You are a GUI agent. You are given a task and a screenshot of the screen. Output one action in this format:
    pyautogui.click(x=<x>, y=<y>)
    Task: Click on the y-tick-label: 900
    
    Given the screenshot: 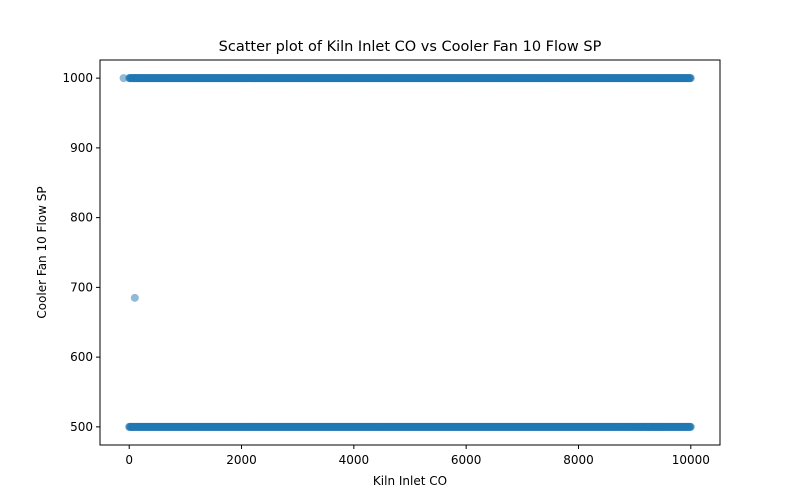 What is the action you would take?
    pyautogui.click(x=81, y=148)
    